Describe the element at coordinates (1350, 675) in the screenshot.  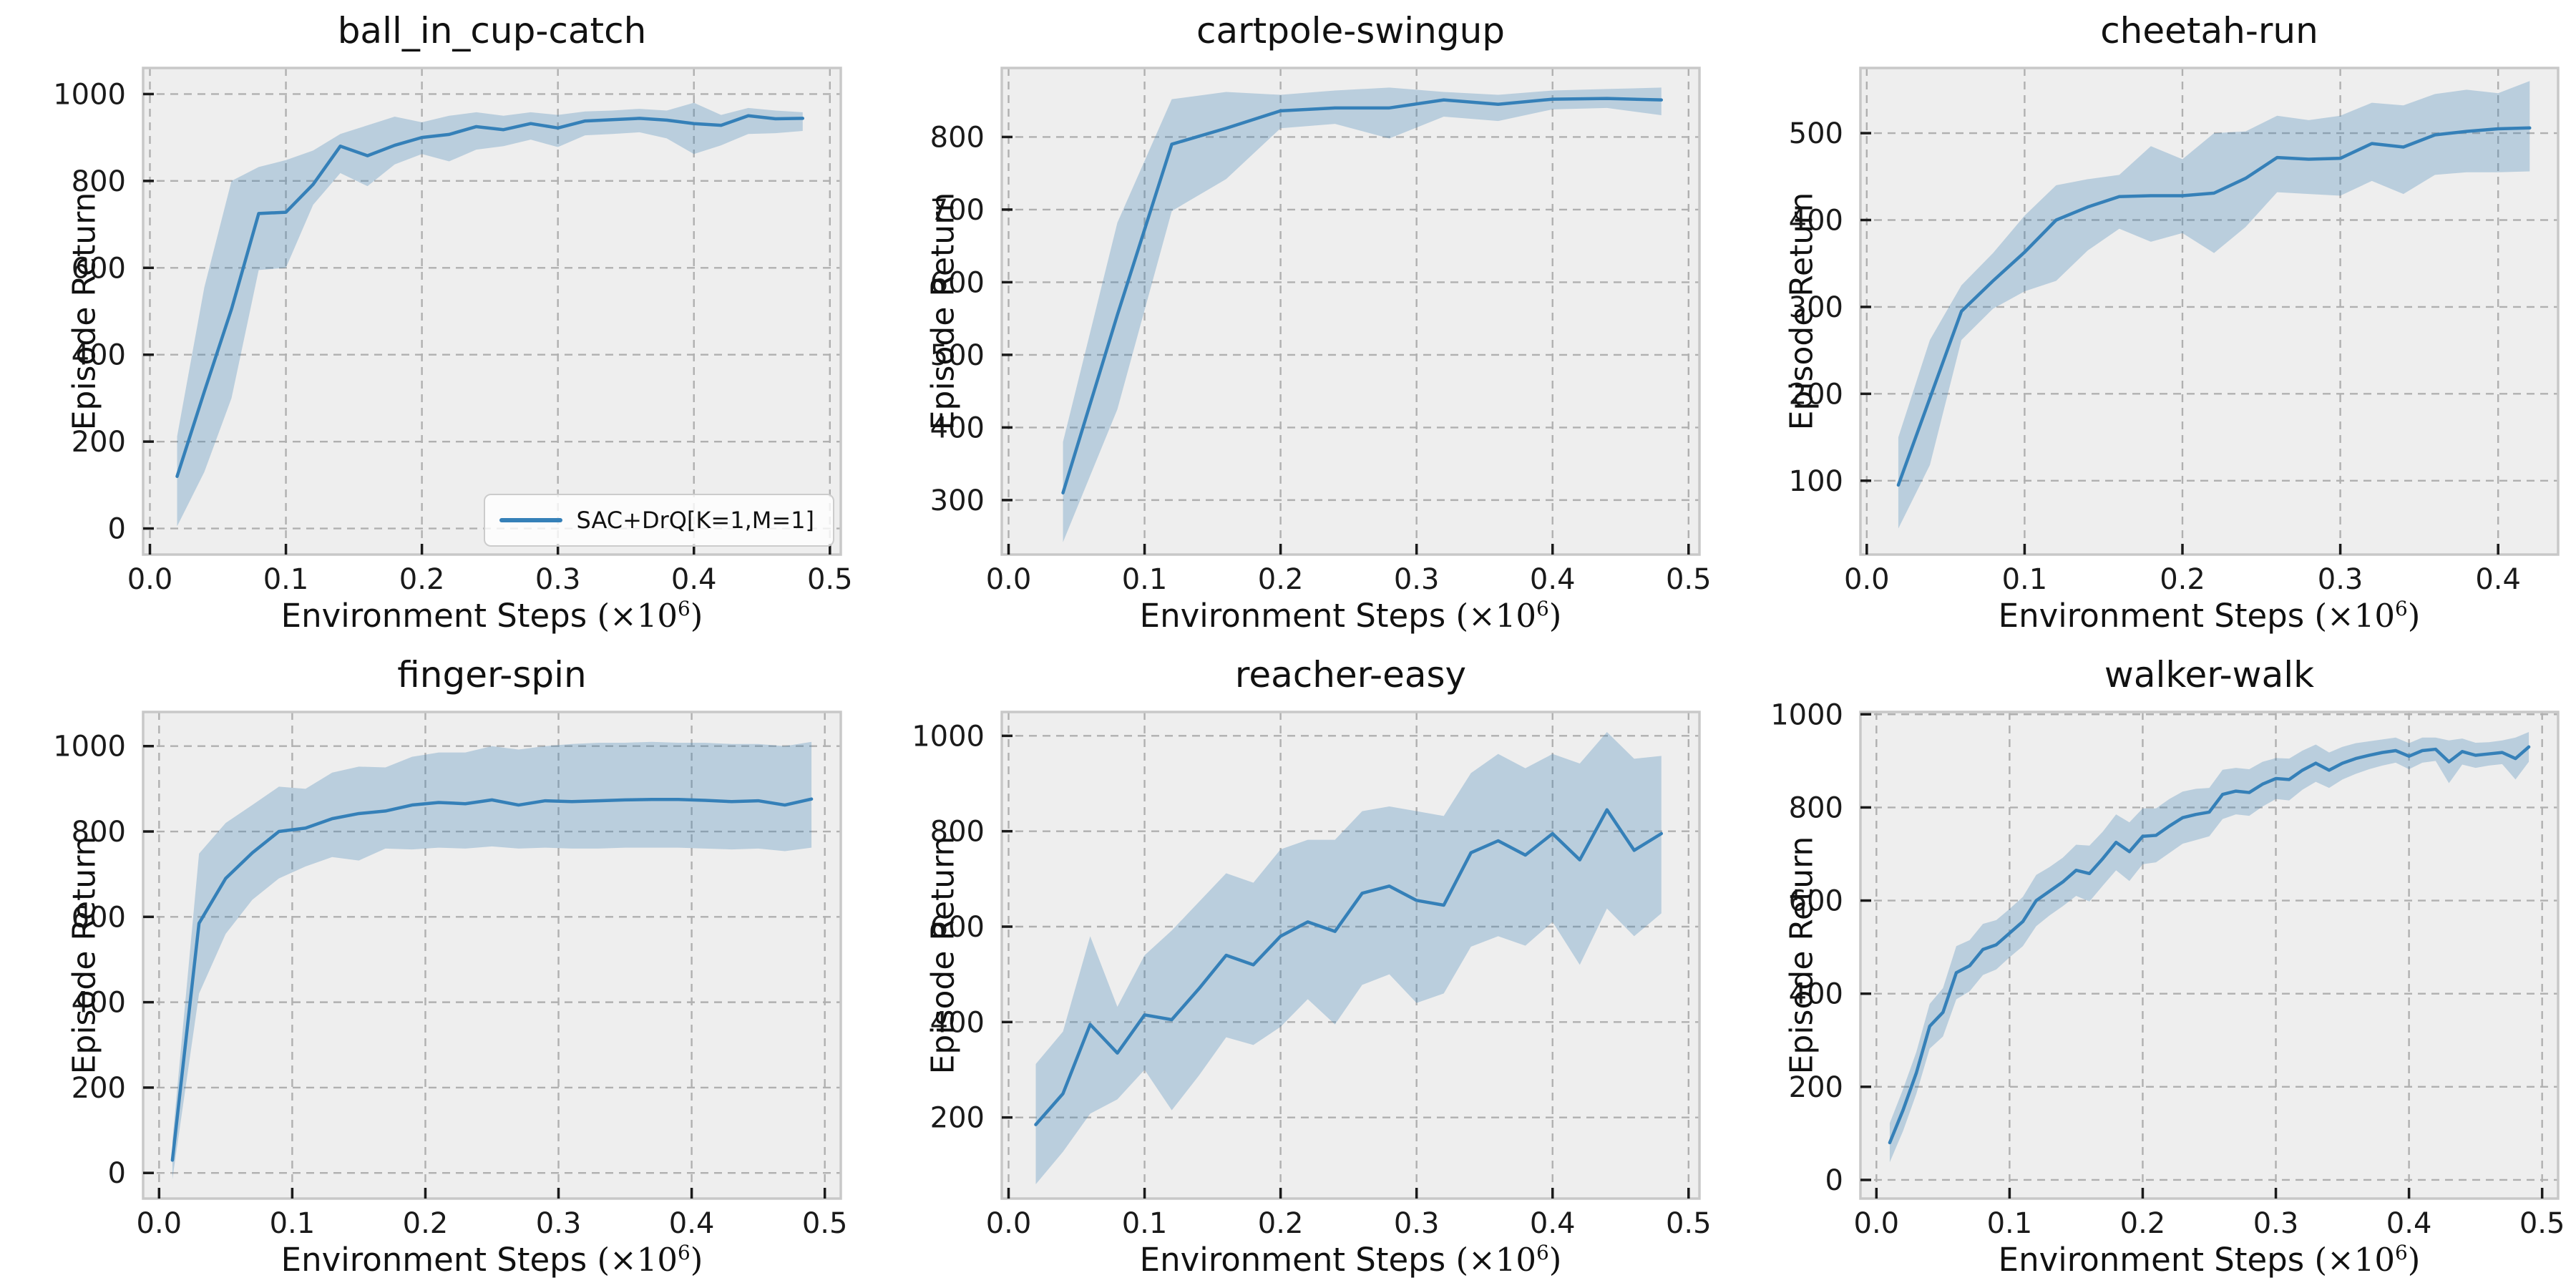
I see `chart-title: reacher-easy` at that location.